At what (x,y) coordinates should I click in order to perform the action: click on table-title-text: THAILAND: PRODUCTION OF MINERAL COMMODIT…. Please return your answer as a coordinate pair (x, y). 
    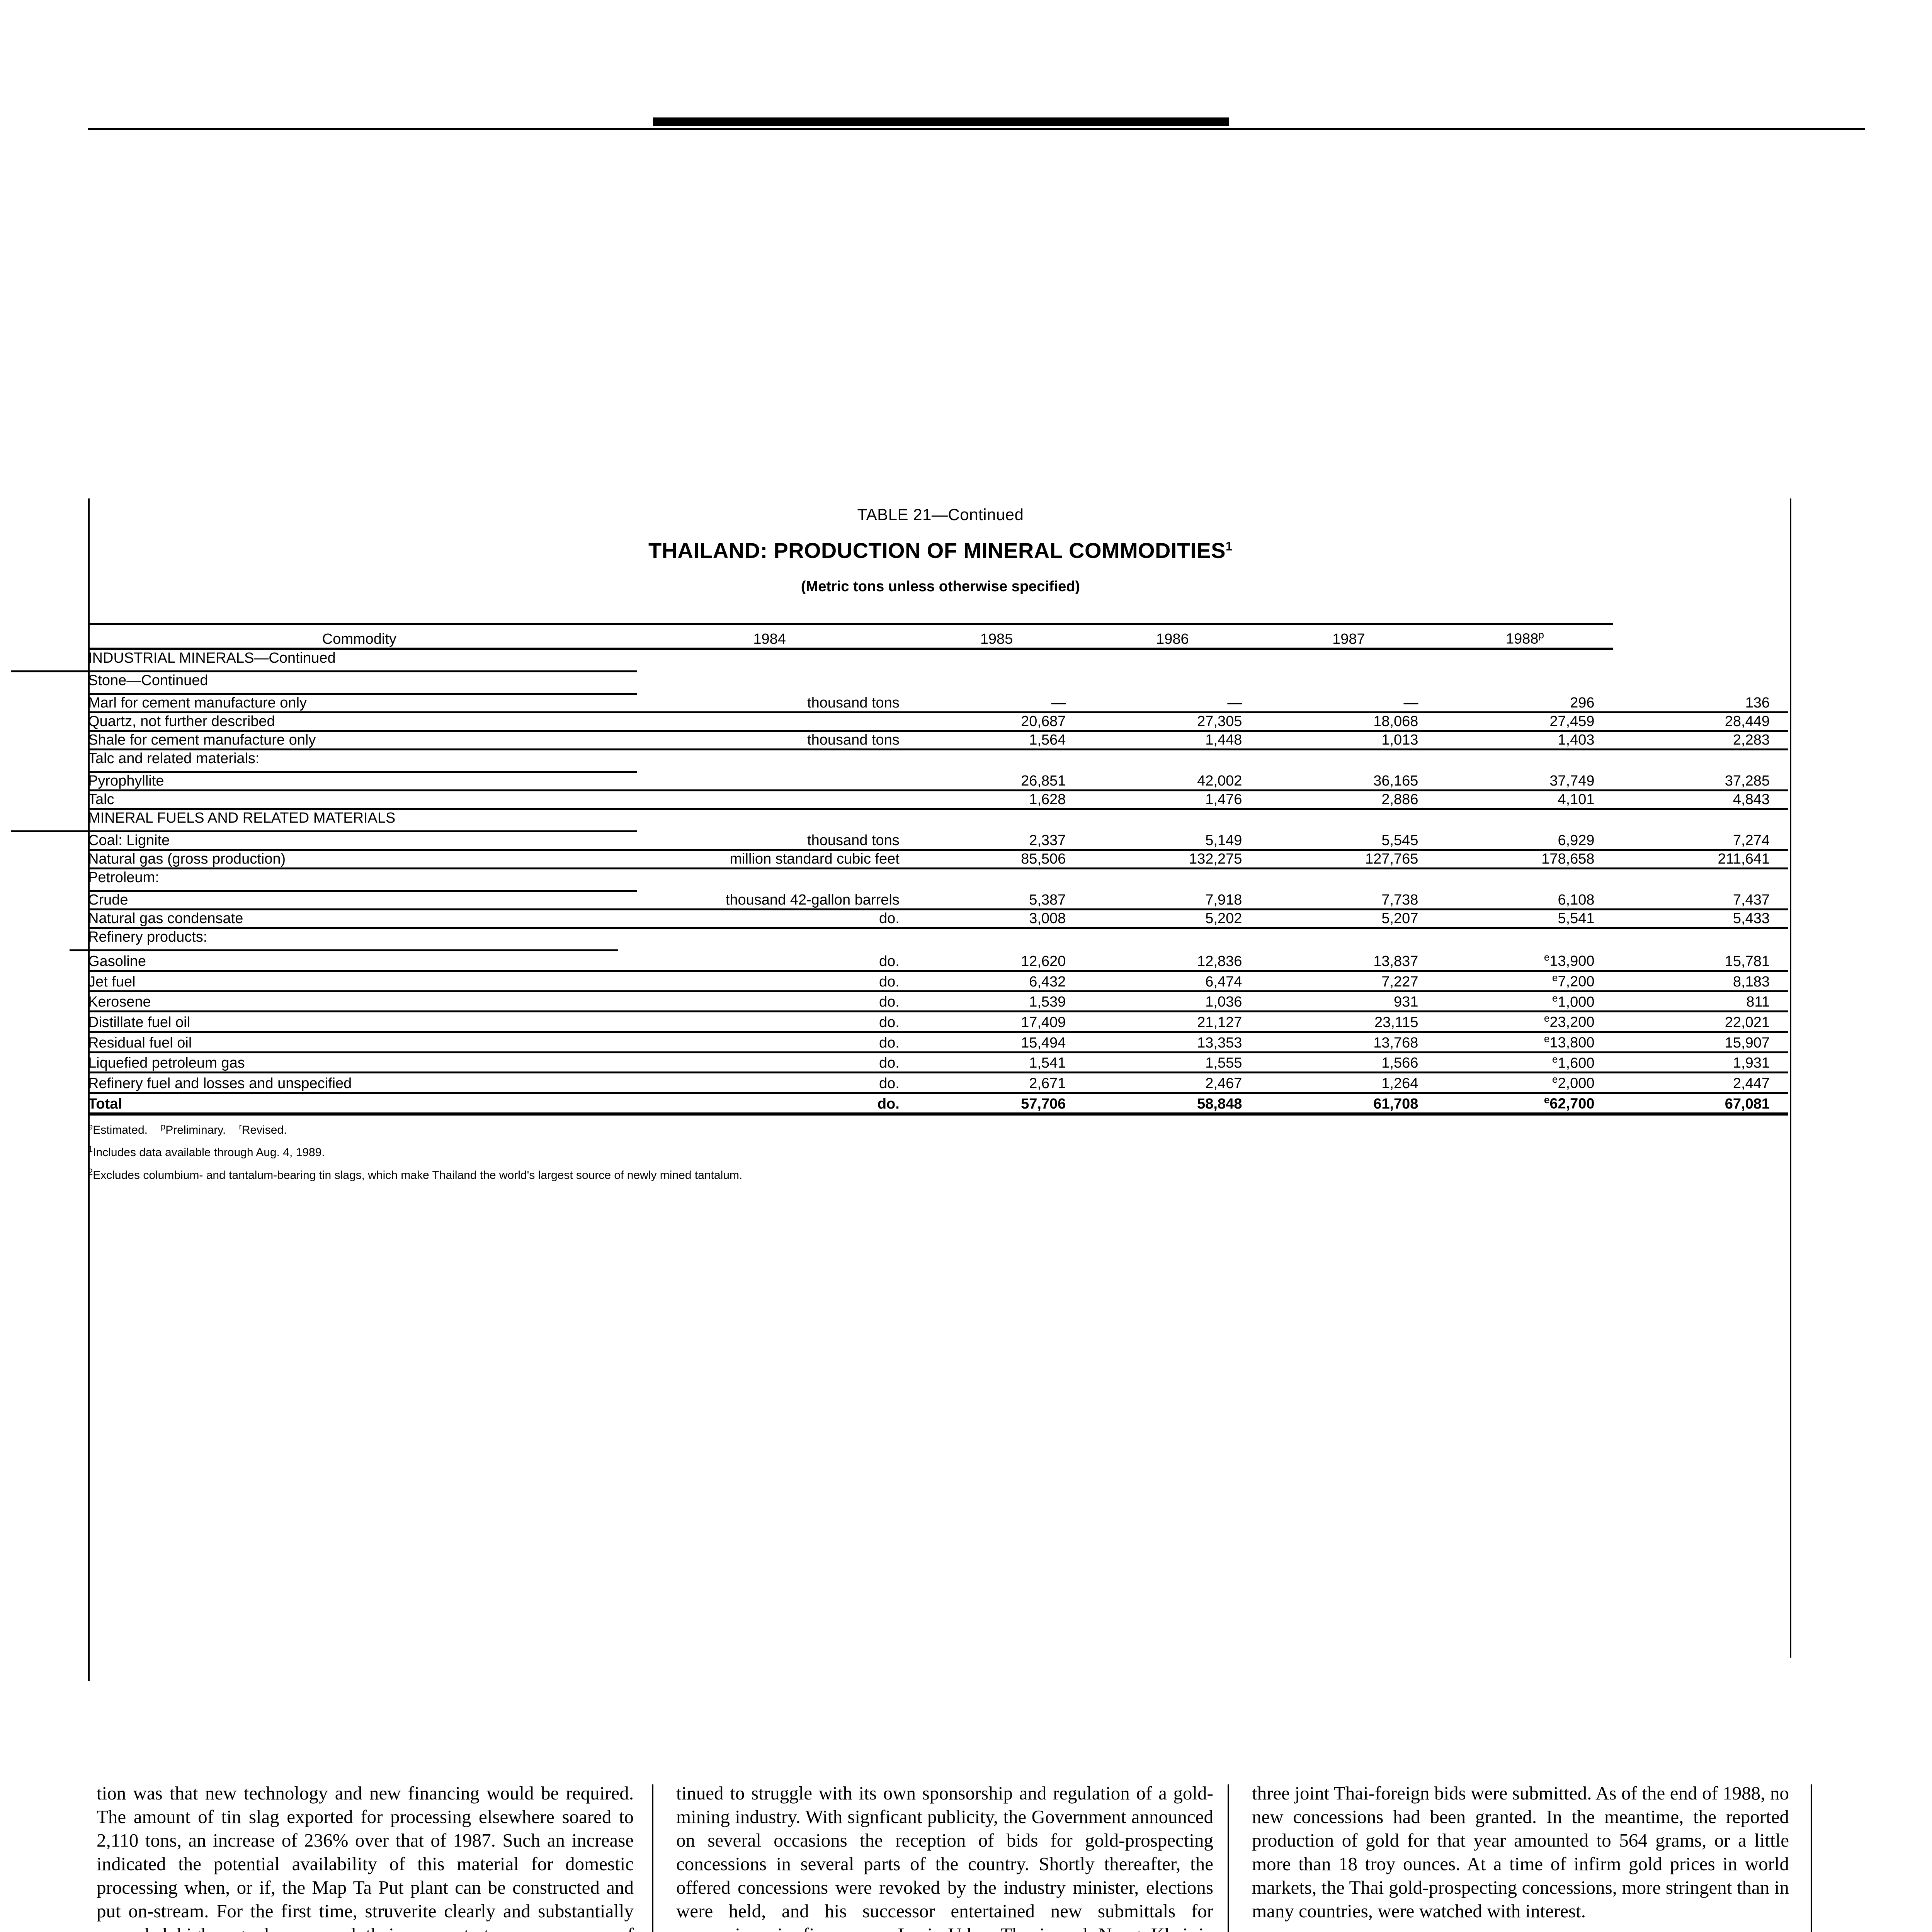
    Looking at the image, I should click on (937, 550).